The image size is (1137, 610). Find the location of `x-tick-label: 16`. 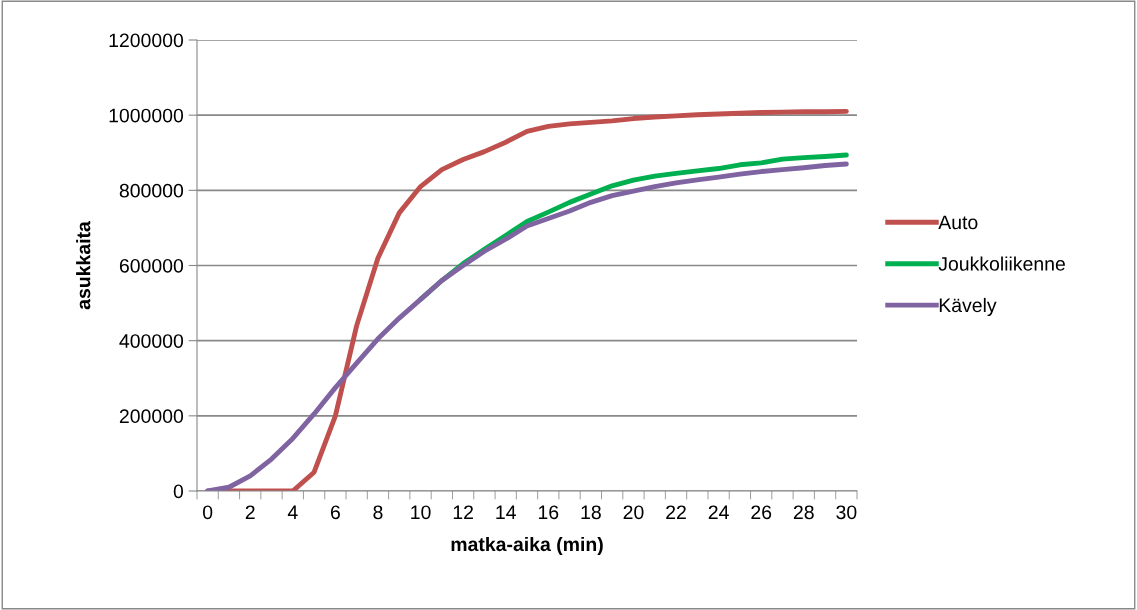

x-tick-label: 16 is located at coordinates (548, 512).